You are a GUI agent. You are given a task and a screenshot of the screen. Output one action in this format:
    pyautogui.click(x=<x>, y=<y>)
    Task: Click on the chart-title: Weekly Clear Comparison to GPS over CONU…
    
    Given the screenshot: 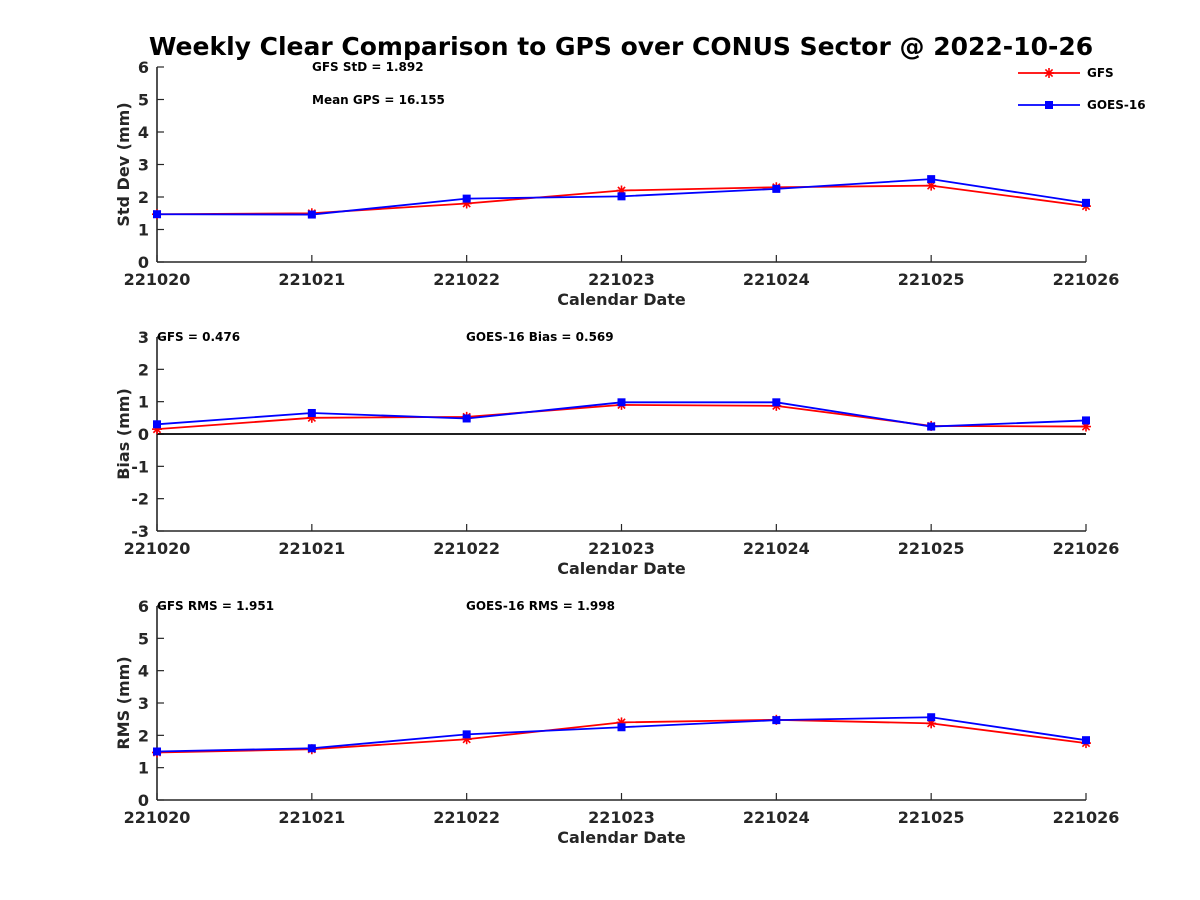 What is the action you would take?
    pyautogui.click(x=621, y=46)
    